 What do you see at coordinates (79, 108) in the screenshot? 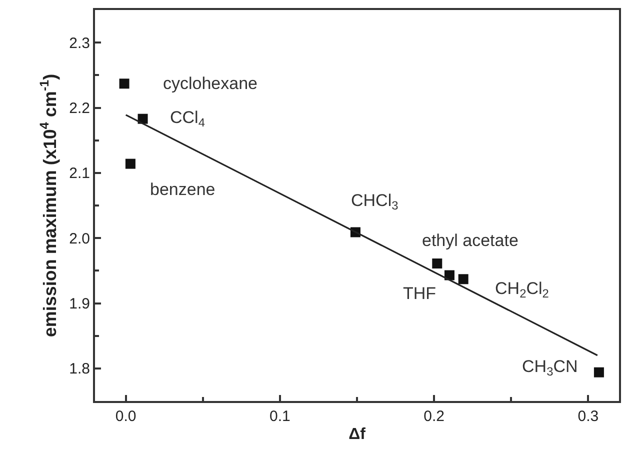
I see `y-tick-label: 2.2` at bounding box center [79, 108].